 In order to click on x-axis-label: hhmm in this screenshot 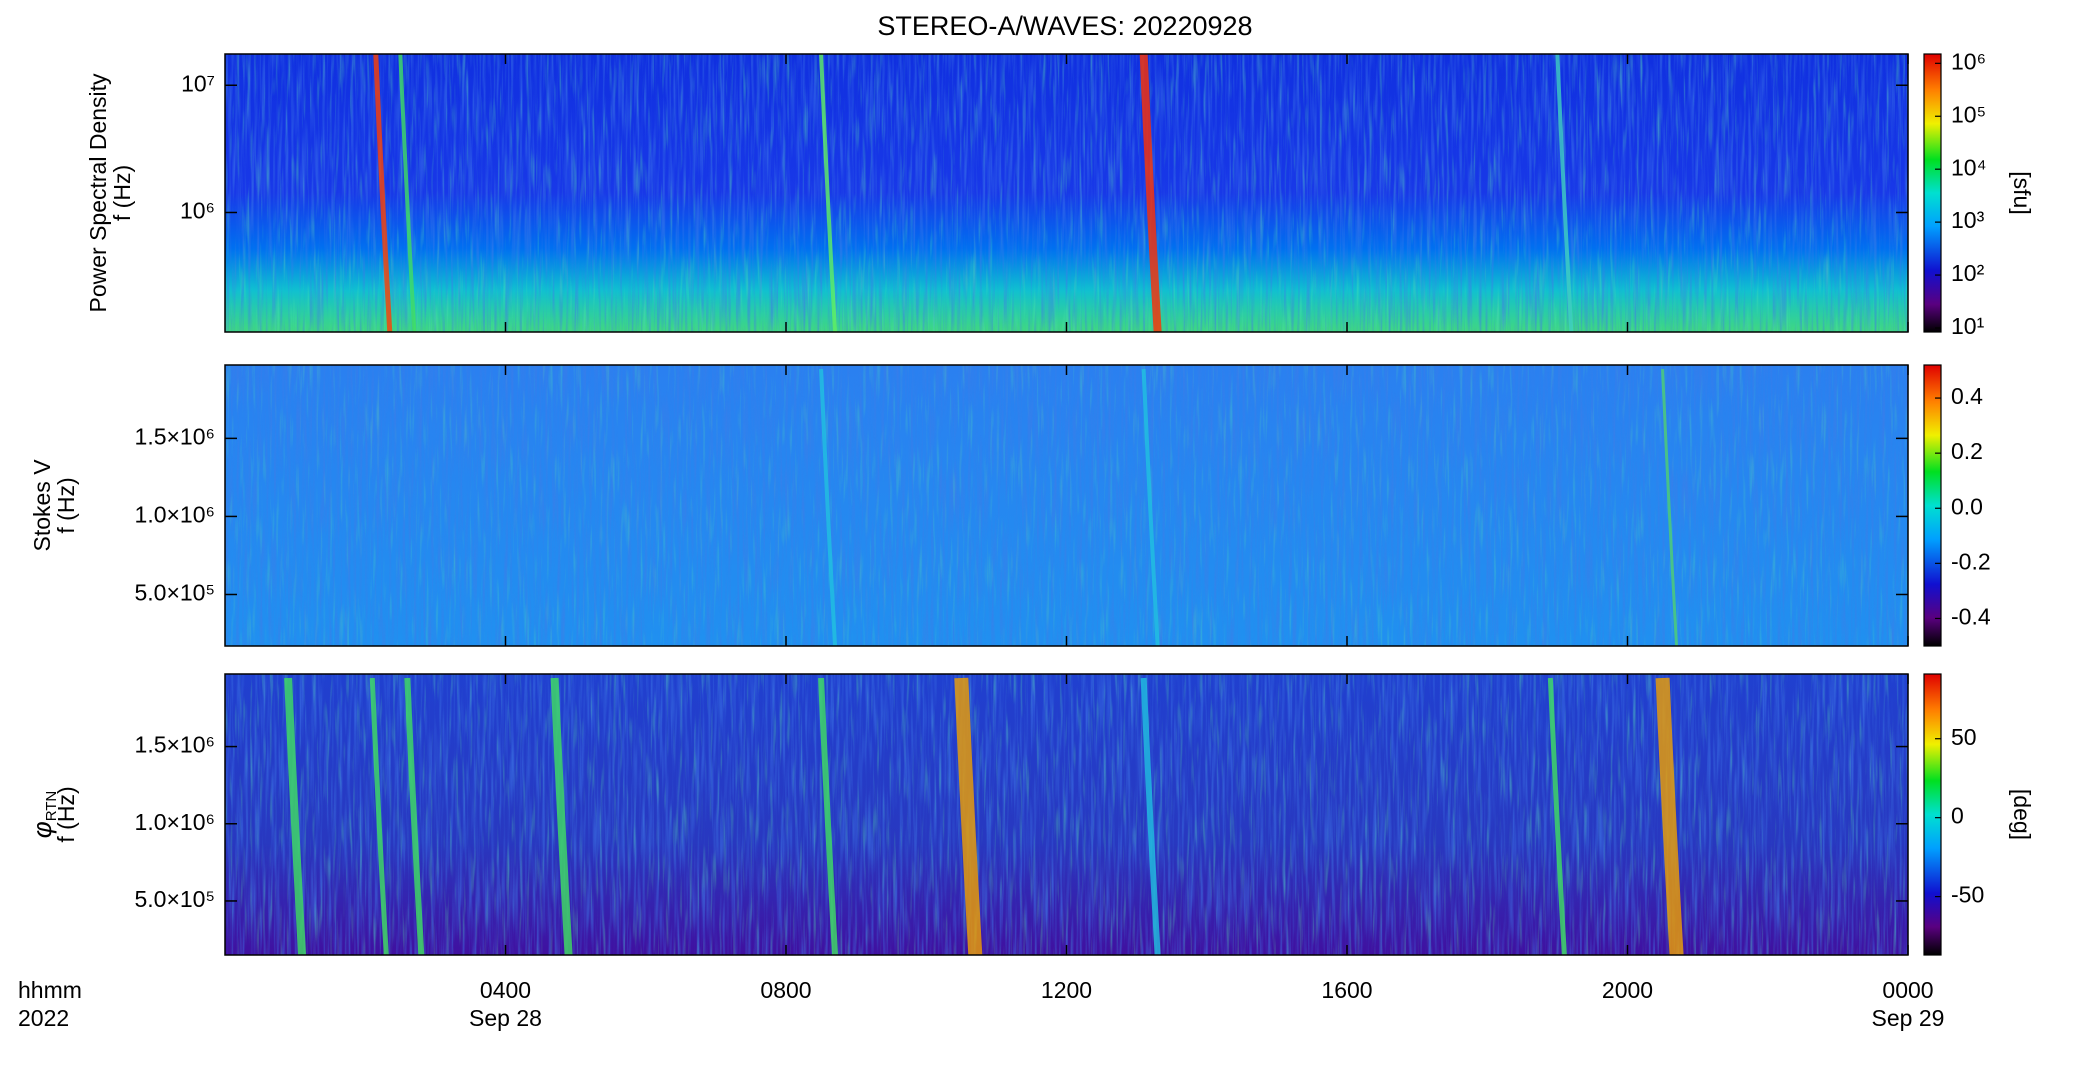, I will do `click(50, 990)`.